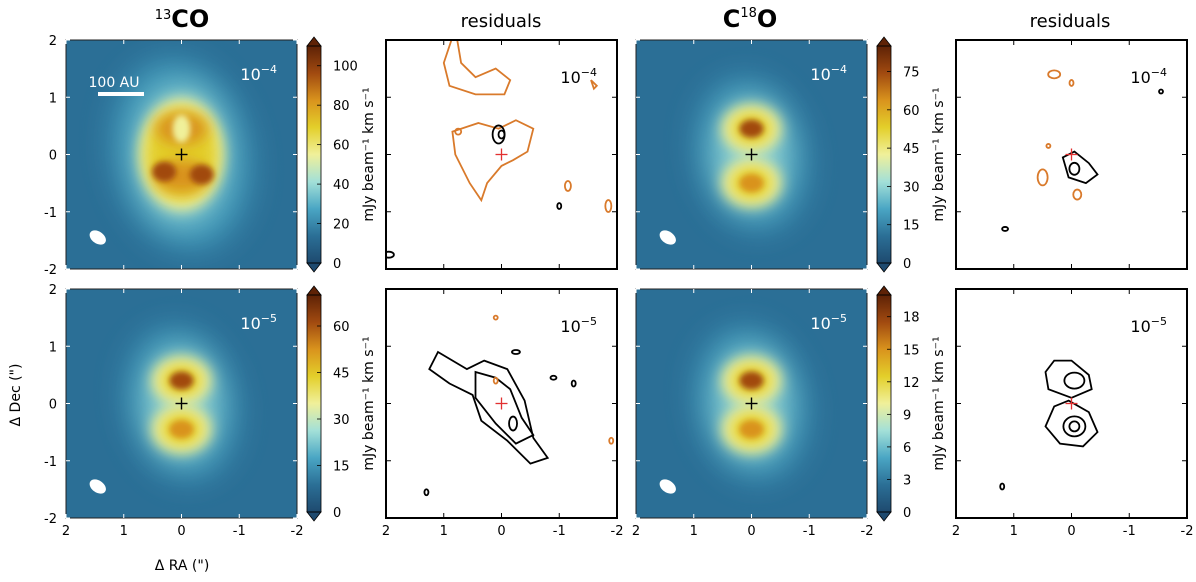 The image size is (1196, 582). What do you see at coordinates (53, 290) in the screenshot?
I see `map-13co-row1-ytick-label: 2` at bounding box center [53, 290].